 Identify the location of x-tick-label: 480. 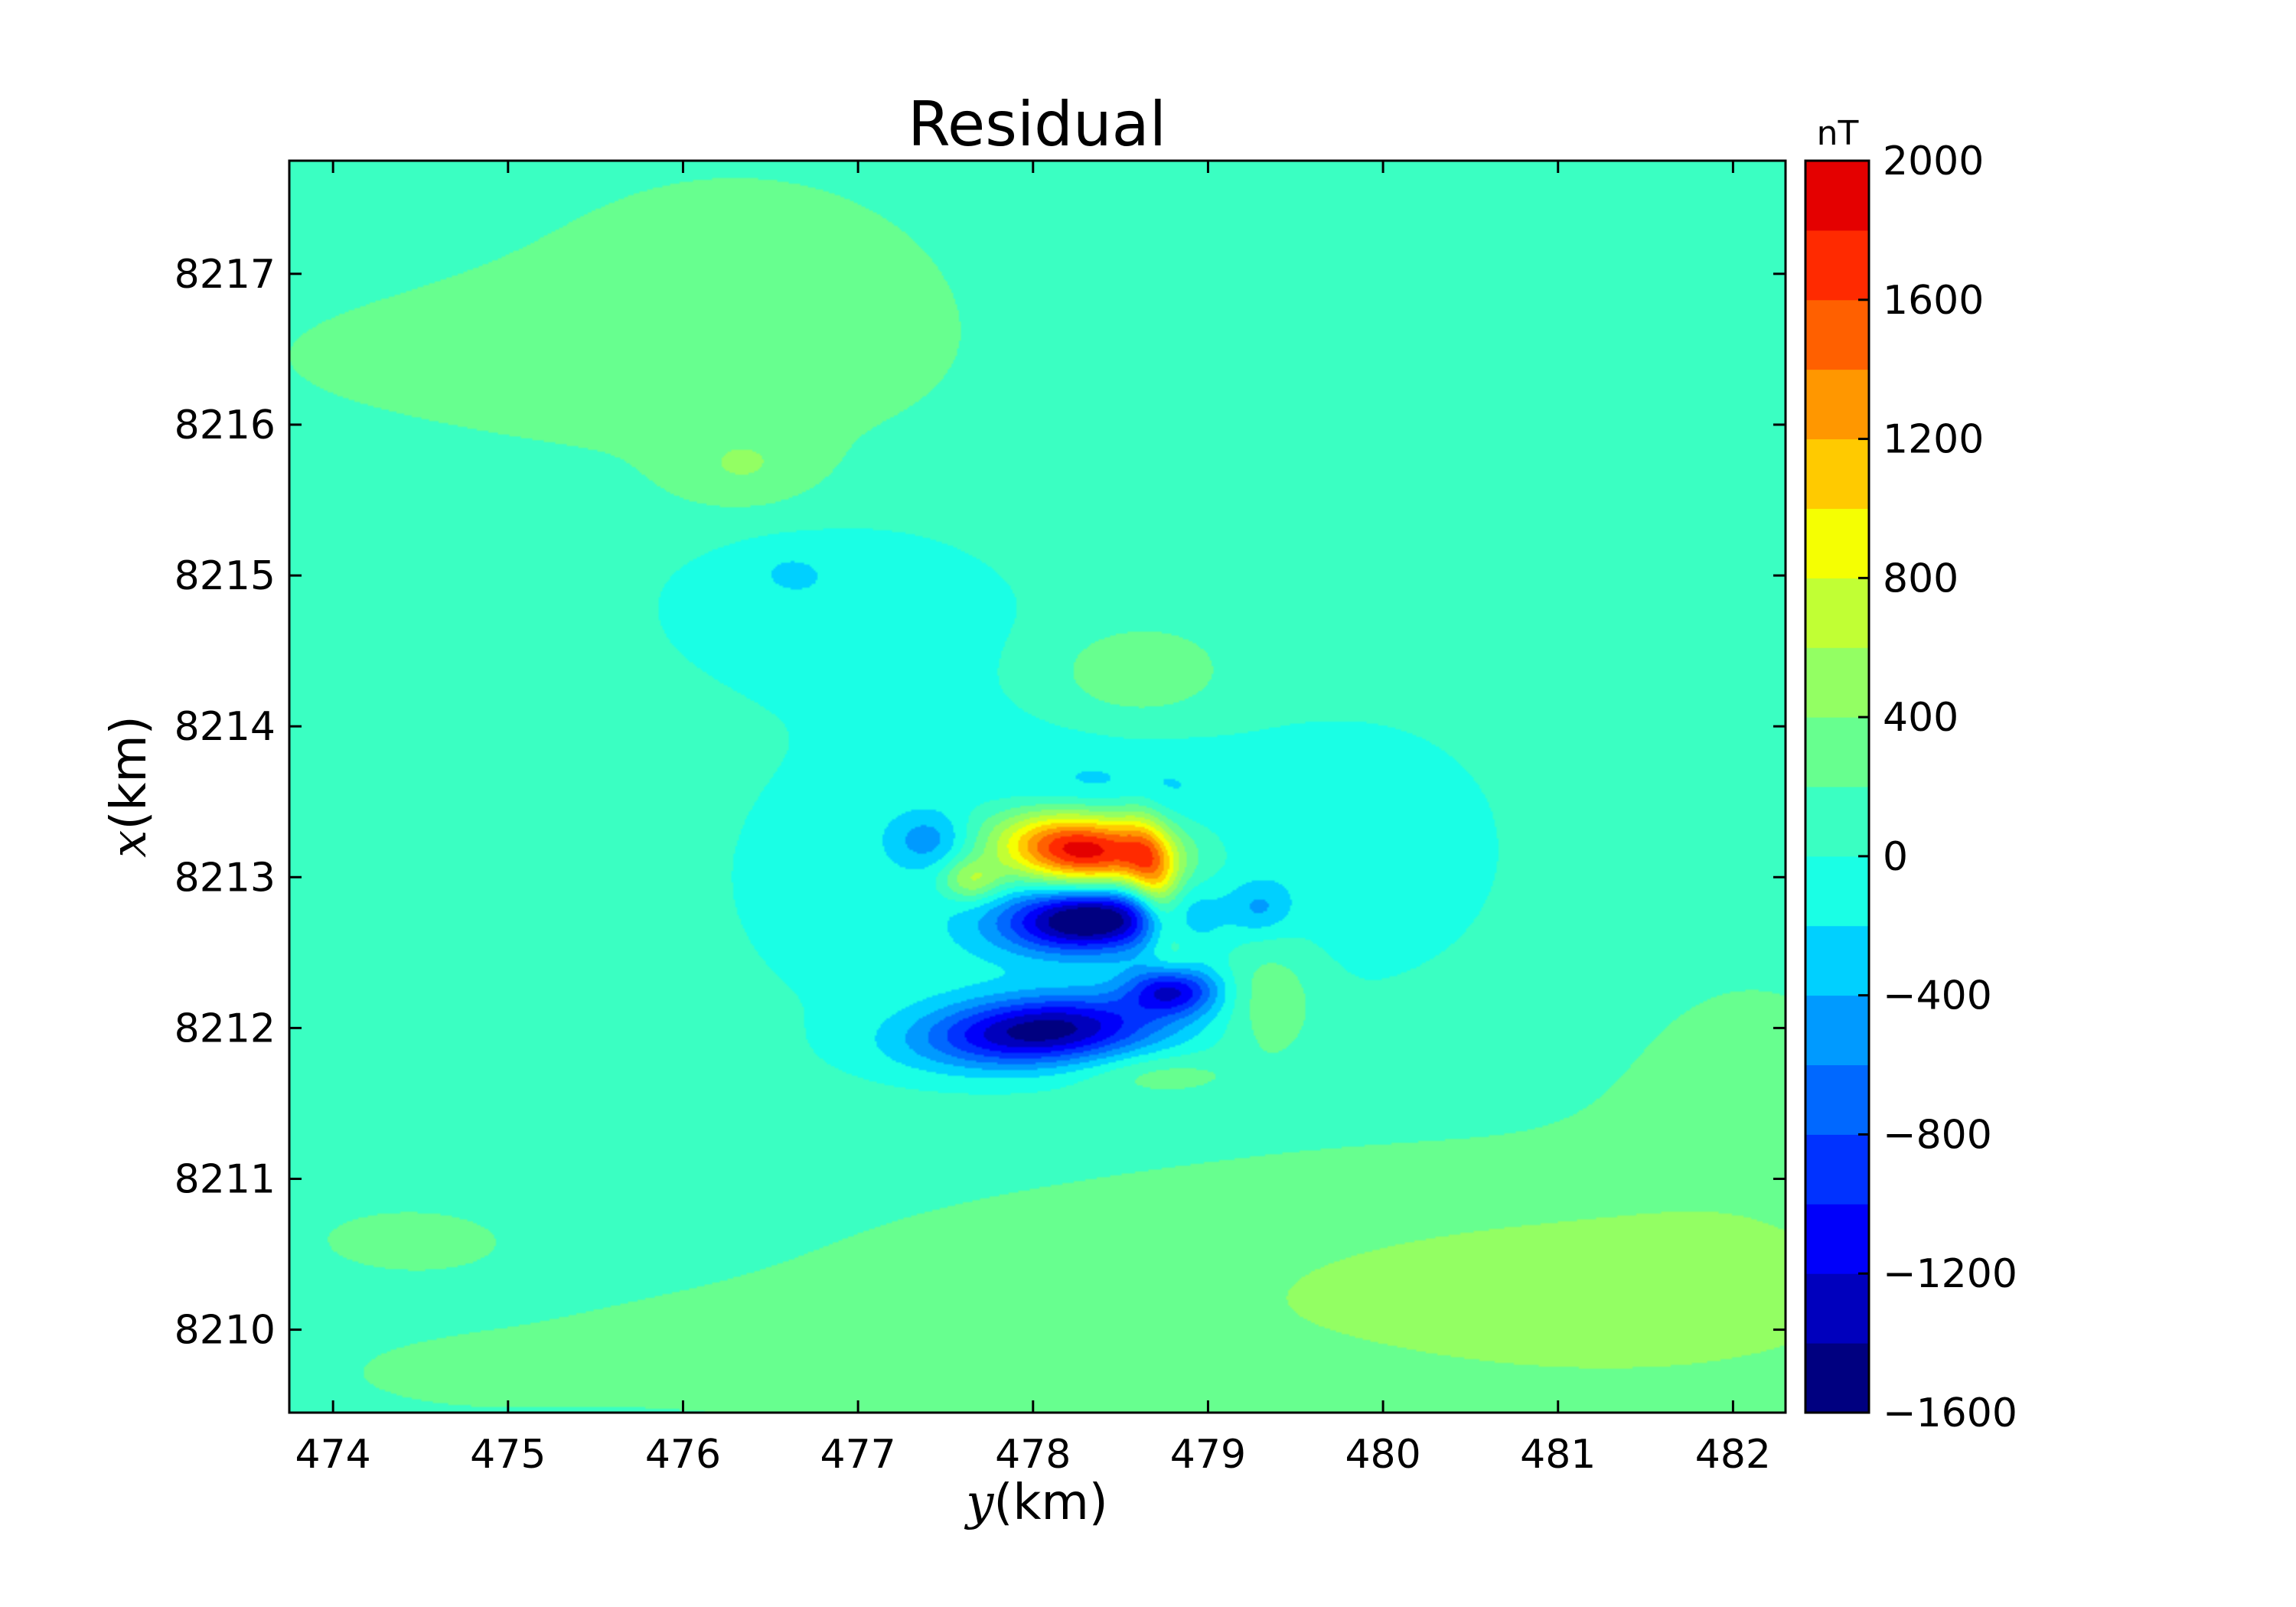
(1382, 1455).